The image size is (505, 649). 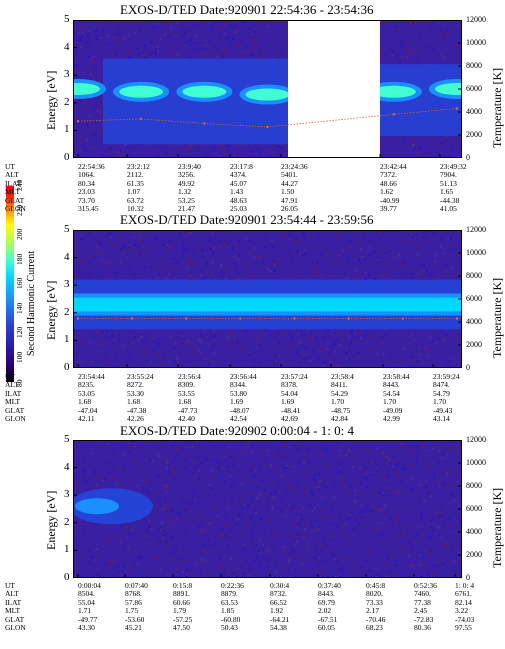 What do you see at coordinates (393, 410) in the screenshot?
I see `ephemeris-cell: -49.09` at bounding box center [393, 410].